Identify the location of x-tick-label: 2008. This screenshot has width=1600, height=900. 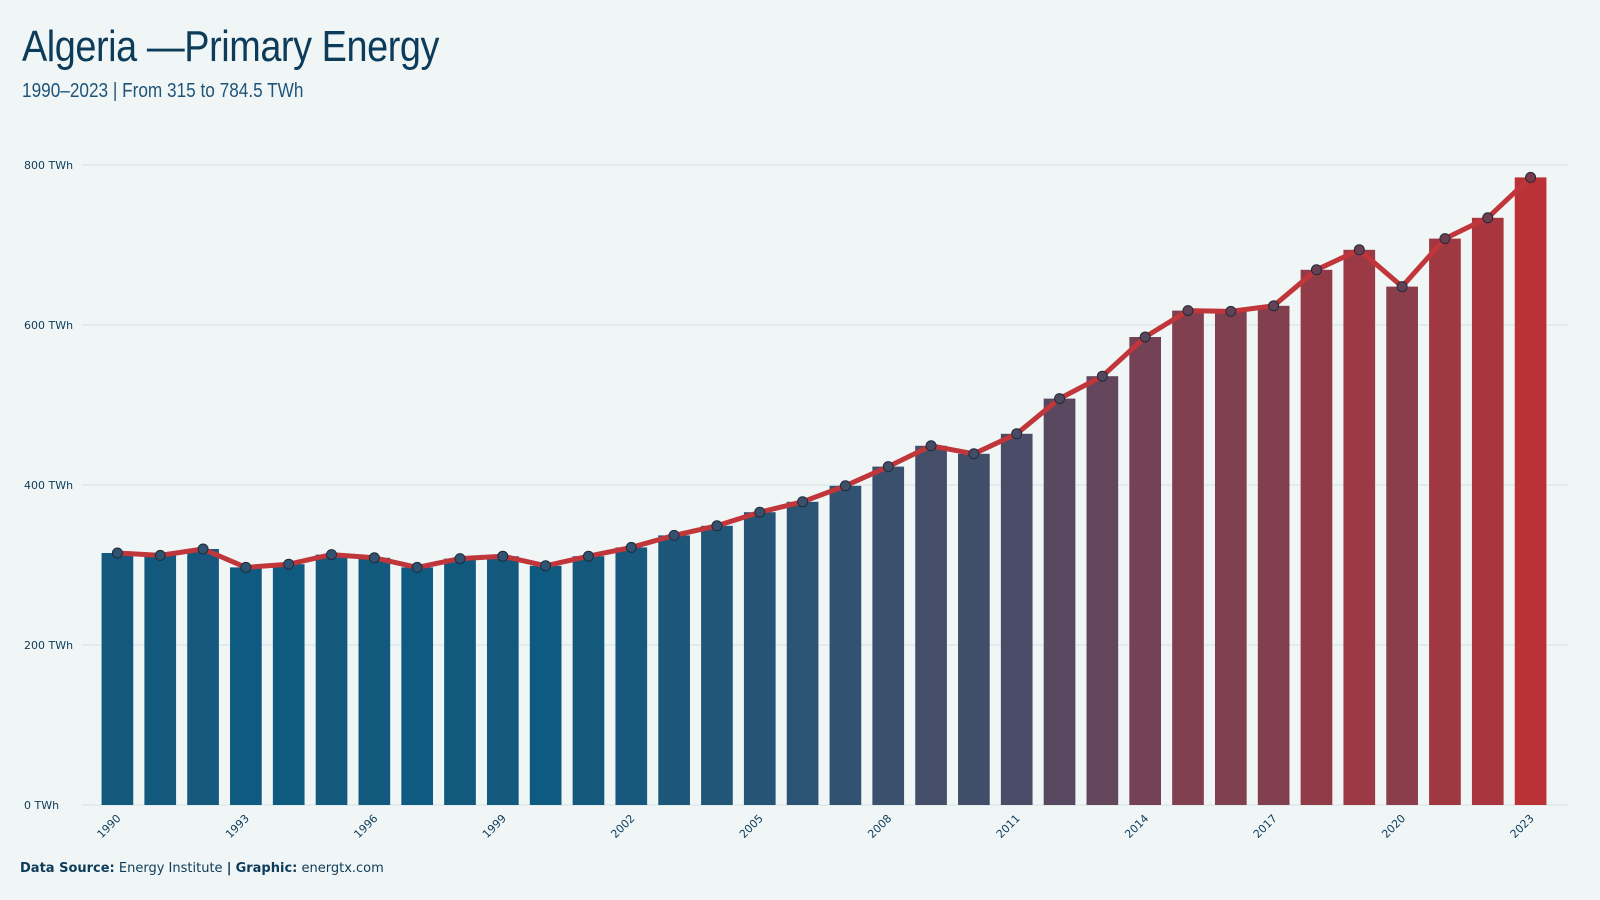
(879, 826).